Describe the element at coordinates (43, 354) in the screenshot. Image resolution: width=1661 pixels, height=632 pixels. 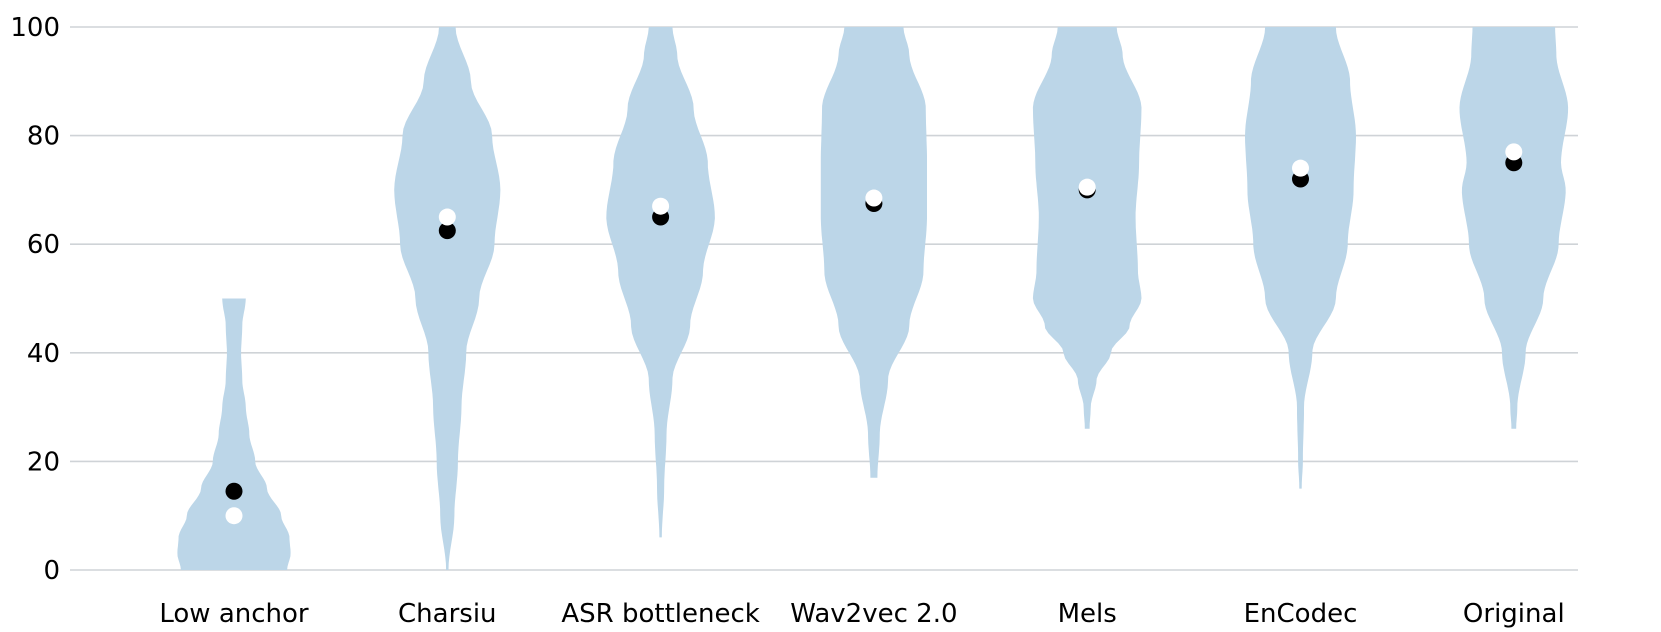
I see `y-tick-label: 40` at that location.